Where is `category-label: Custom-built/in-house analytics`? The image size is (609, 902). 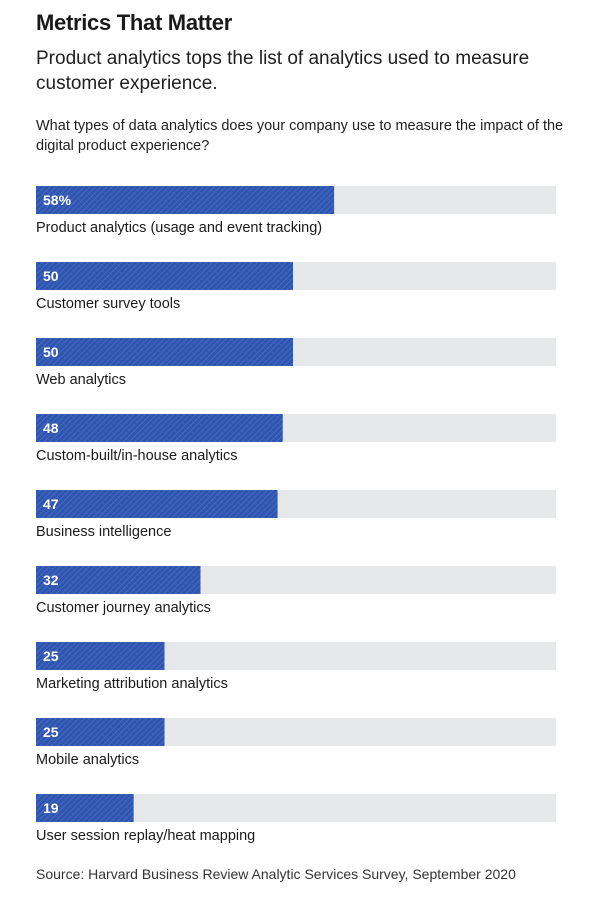
category-label: Custom-built/in-house analytics is located at coordinates (136, 456).